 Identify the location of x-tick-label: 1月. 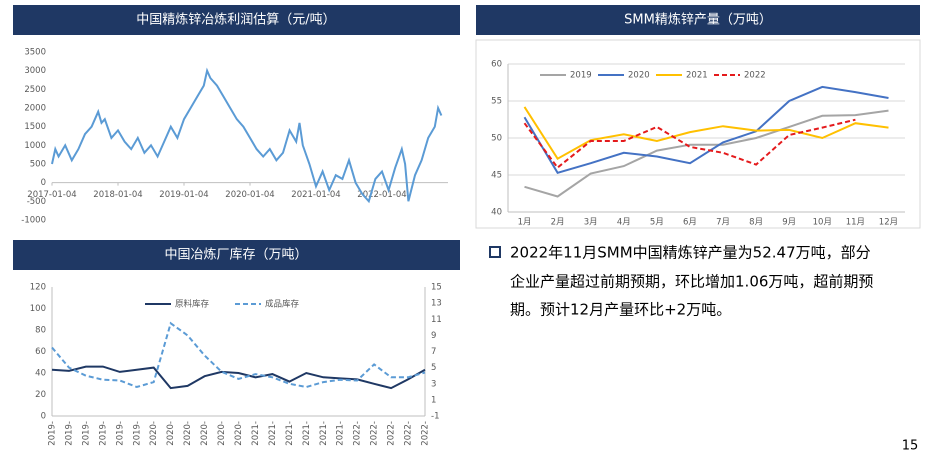
(525, 223).